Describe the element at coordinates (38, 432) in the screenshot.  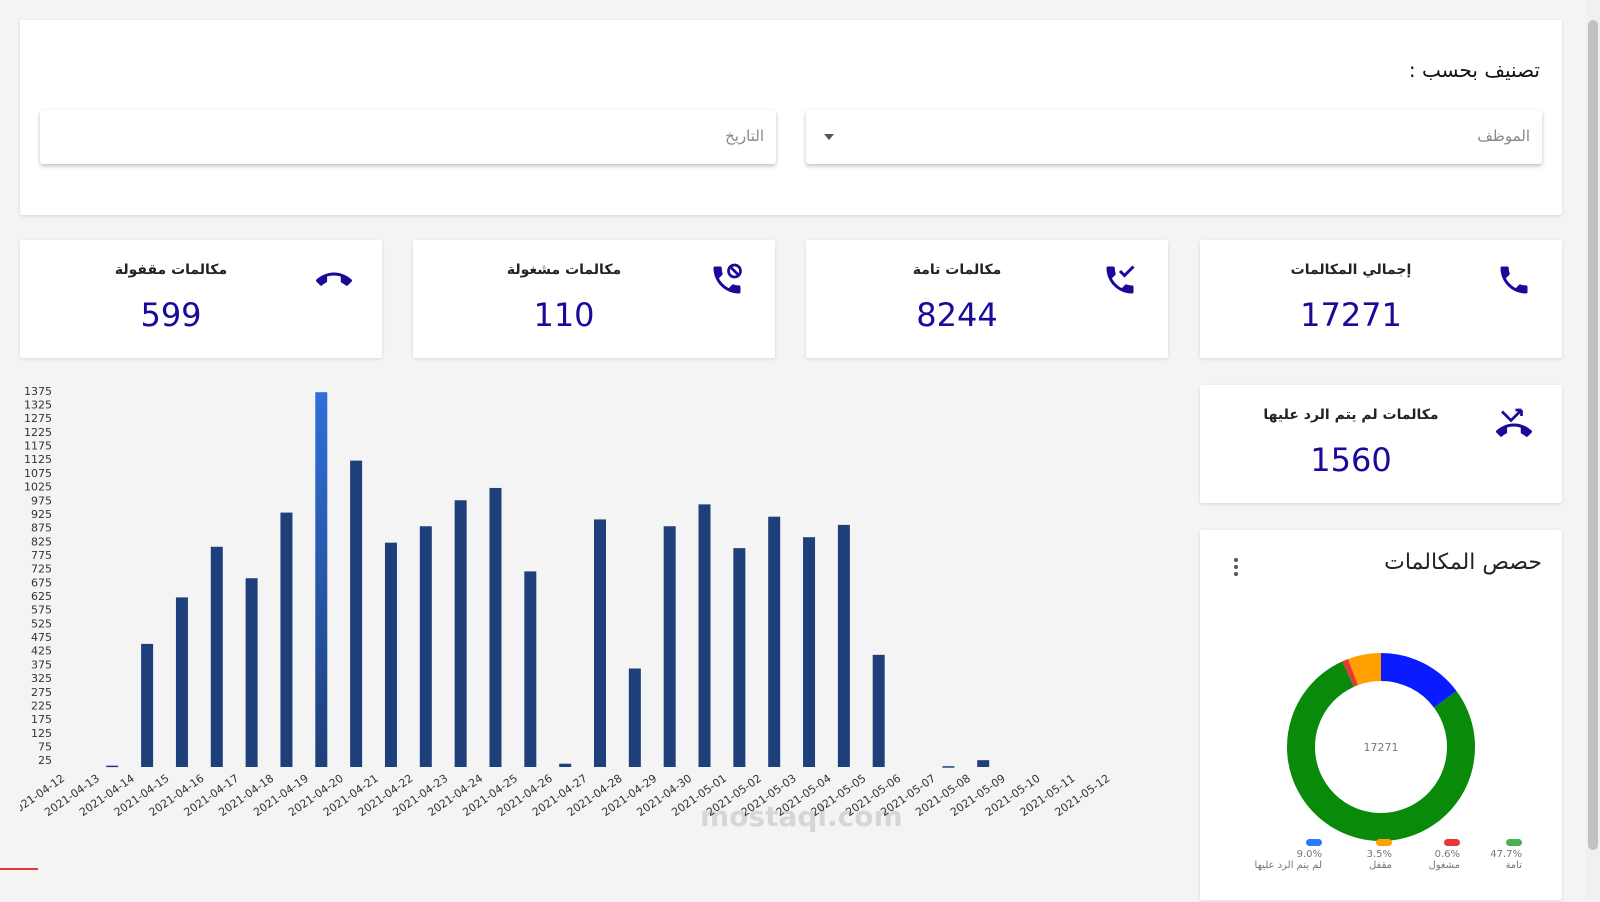
I see `y-tick-label: 1225` at that location.